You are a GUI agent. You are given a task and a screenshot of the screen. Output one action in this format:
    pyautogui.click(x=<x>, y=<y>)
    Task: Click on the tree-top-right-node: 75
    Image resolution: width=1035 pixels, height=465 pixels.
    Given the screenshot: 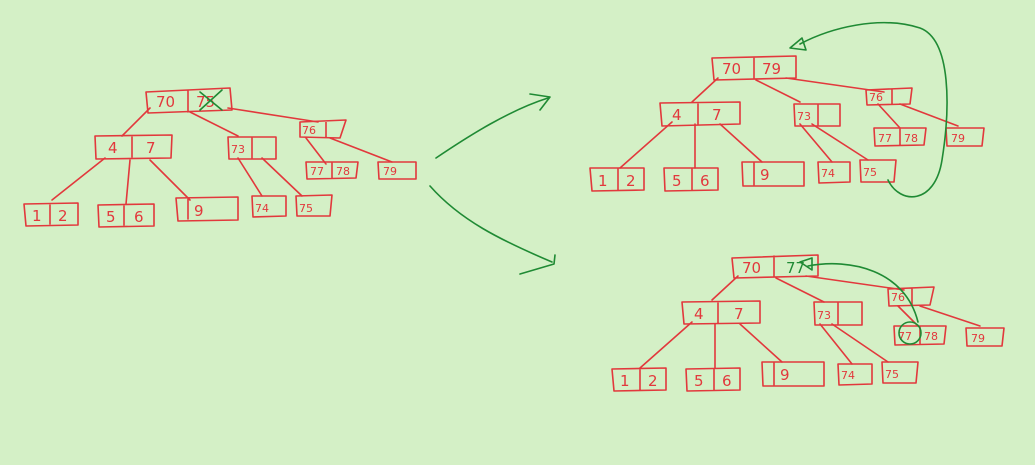 What is the action you would take?
    pyautogui.click(x=878, y=171)
    